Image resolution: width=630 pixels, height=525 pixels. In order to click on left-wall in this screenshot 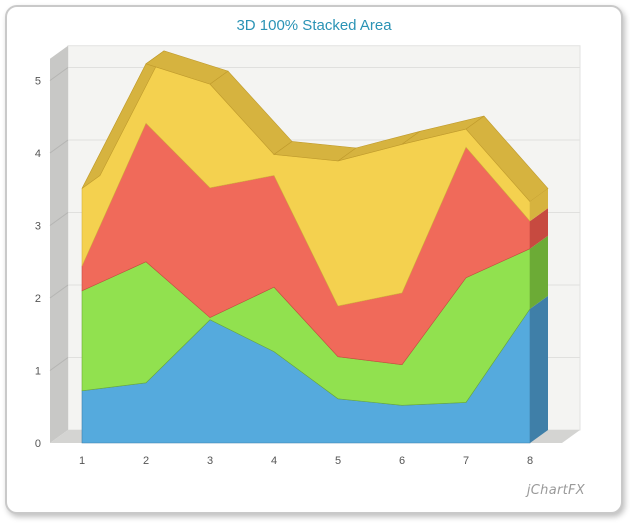, I will do `click(59, 244)`.